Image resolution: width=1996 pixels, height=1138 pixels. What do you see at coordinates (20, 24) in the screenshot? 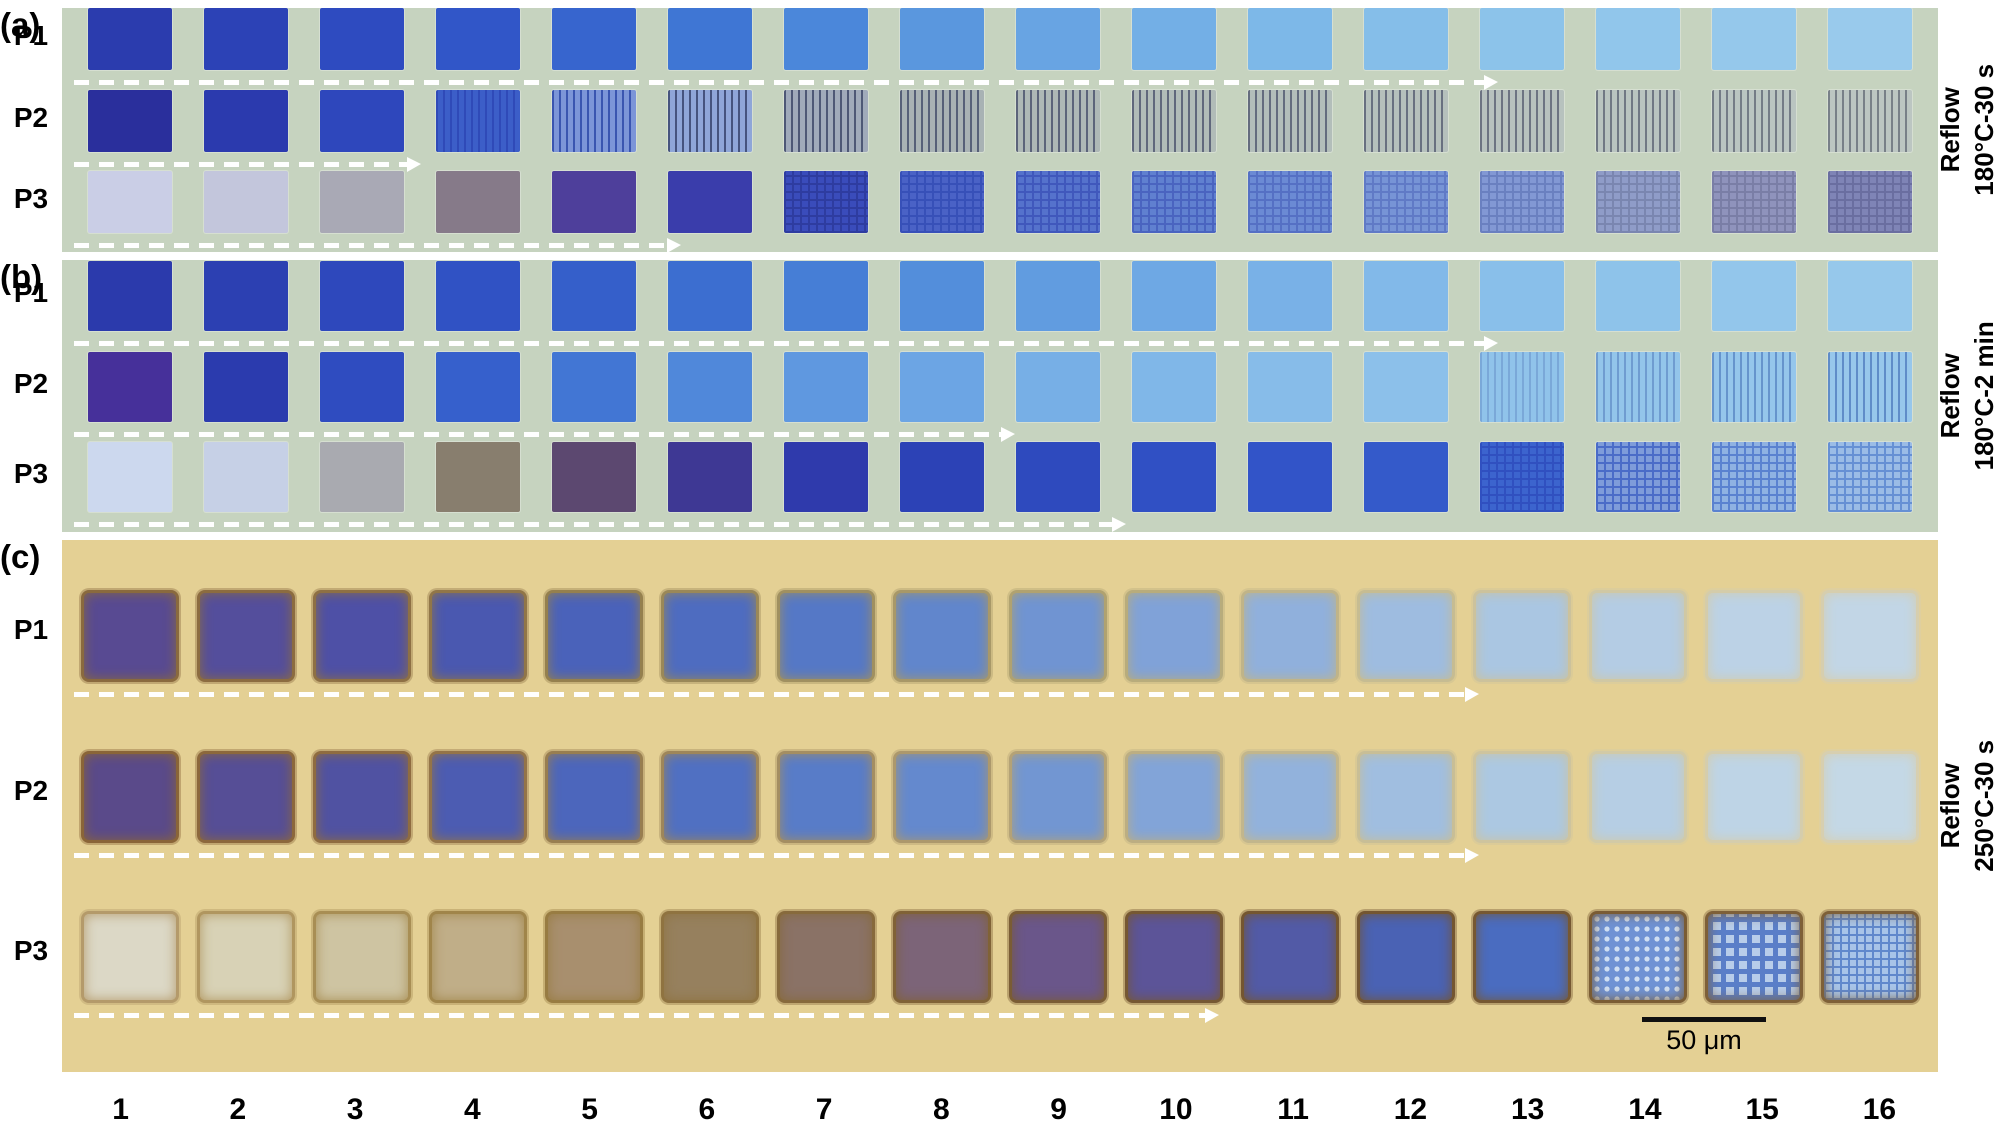
I see `panel-label-a: (a)` at bounding box center [20, 24].